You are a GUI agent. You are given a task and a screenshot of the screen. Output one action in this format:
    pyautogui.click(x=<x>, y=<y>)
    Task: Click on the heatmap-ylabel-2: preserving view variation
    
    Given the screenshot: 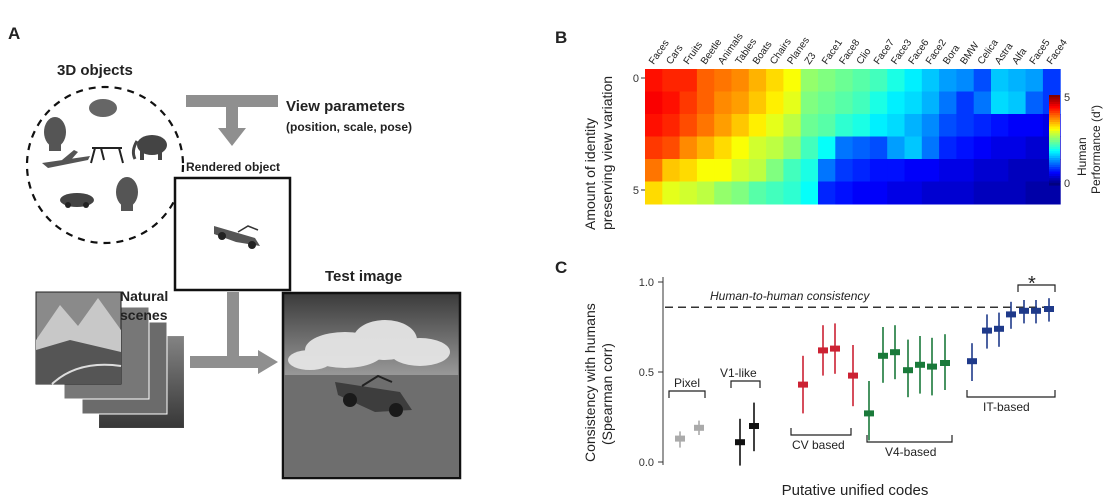 What is the action you would take?
    pyautogui.click(x=607, y=153)
    